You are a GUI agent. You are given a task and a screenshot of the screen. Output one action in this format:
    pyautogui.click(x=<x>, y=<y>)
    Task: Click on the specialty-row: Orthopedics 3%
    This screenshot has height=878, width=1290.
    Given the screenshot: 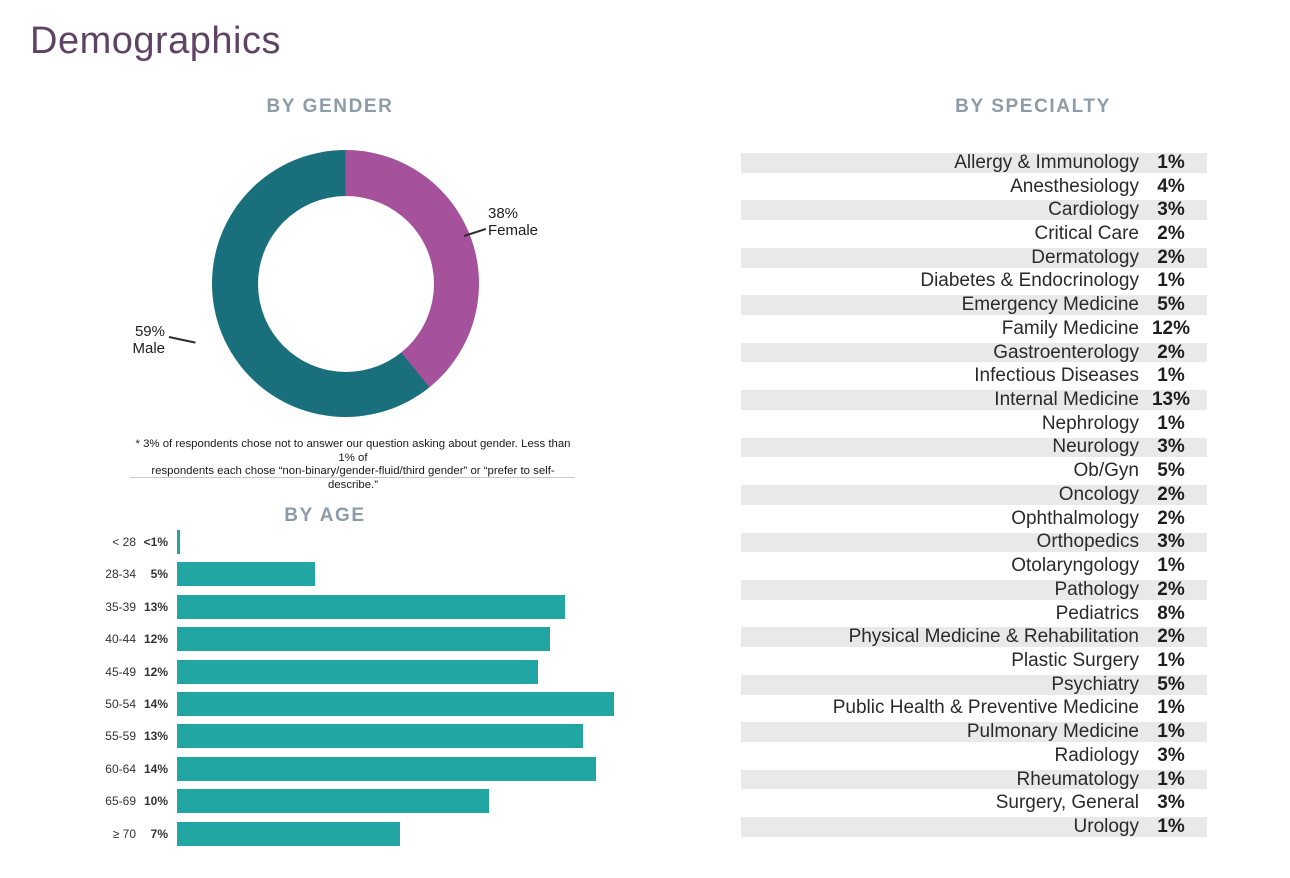 What is the action you would take?
    pyautogui.click(x=974, y=542)
    